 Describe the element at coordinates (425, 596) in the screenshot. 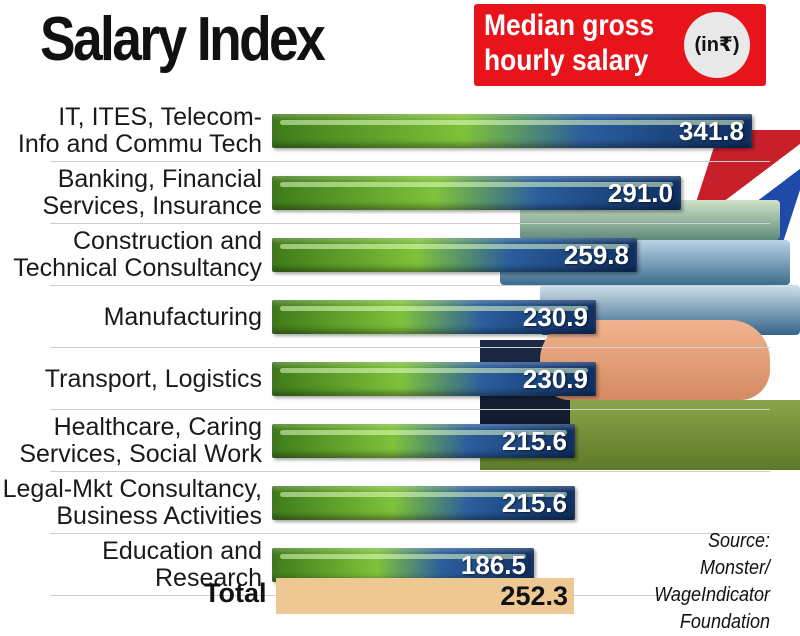

I see `total-bar: 252.3` at that location.